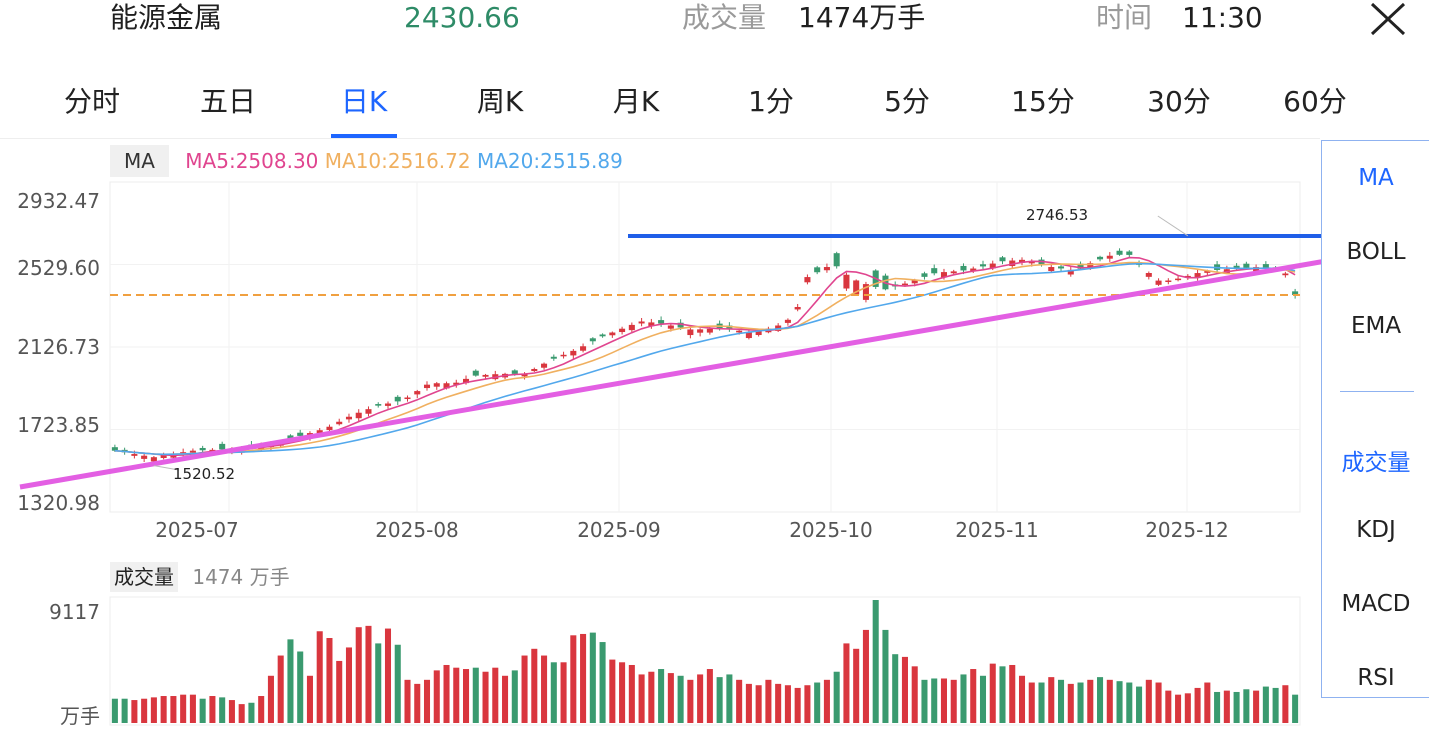 Image resolution: width=1430 pixels, height=730 pixels. What do you see at coordinates (1376, 678) in the screenshot?
I see `indicator-rsi: RSI` at bounding box center [1376, 678].